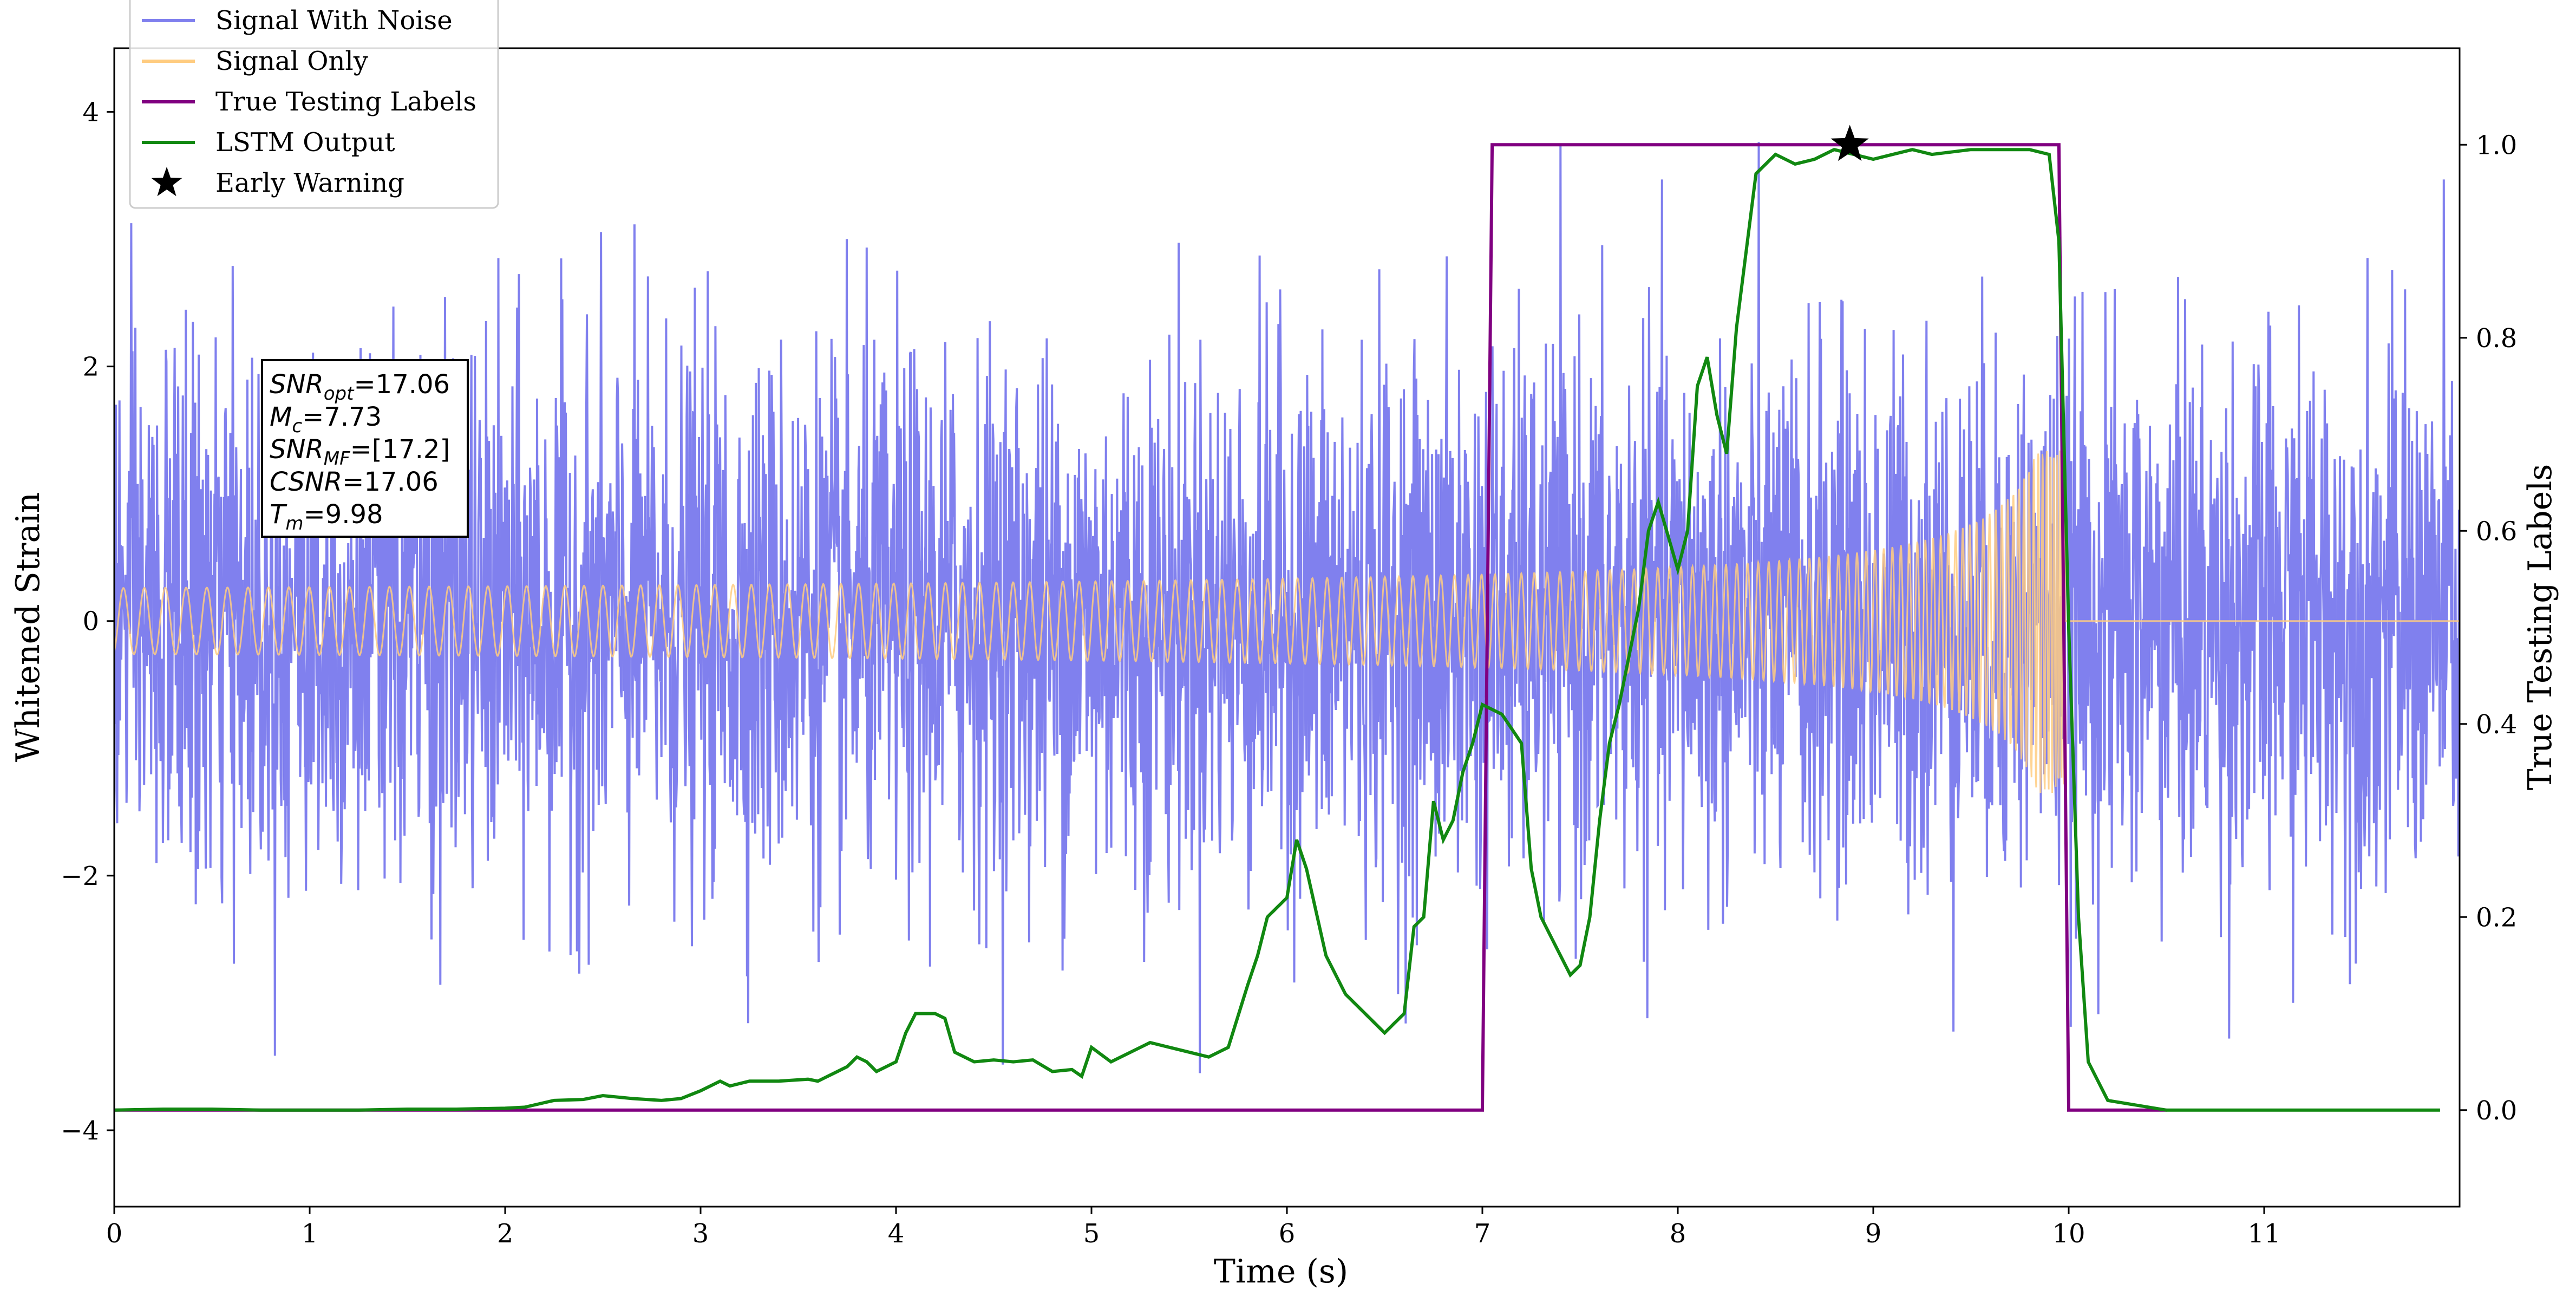  What do you see at coordinates (115, 1234) in the screenshot?
I see `x-tick-label: 0` at bounding box center [115, 1234].